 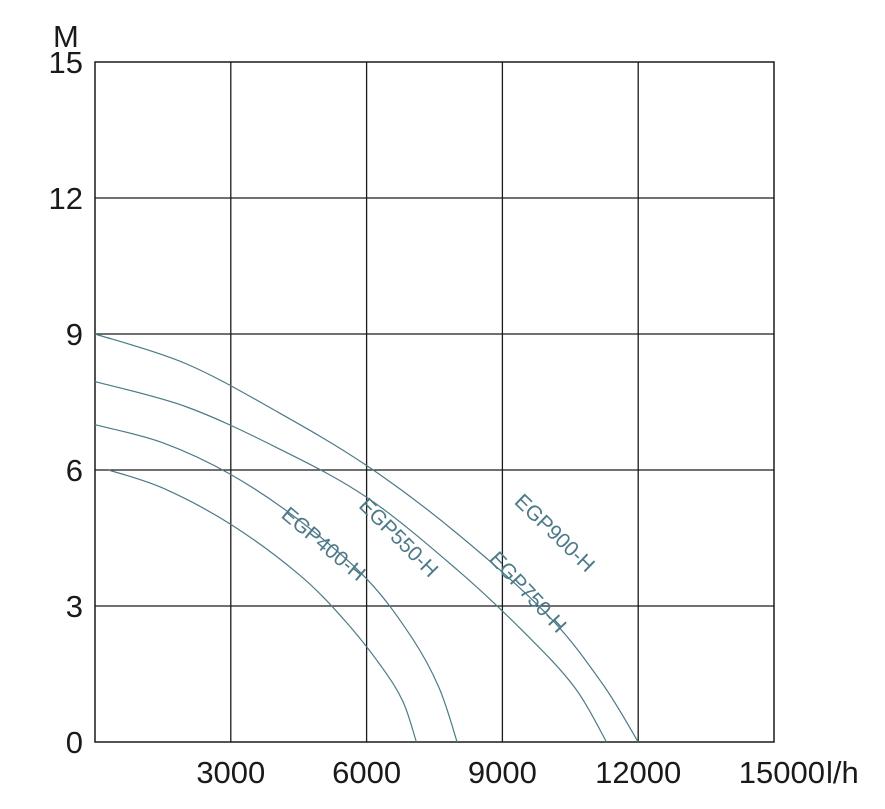 What do you see at coordinates (366, 772) in the screenshot?
I see `x-tick-label: 6000` at bounding box center [366, 772].